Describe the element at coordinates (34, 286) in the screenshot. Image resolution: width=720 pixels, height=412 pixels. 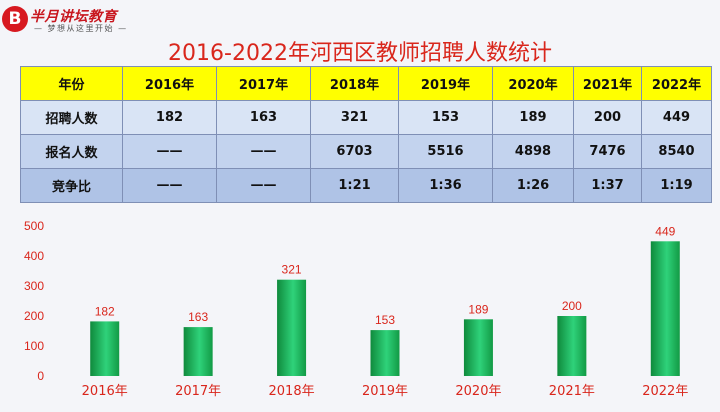
I see `y-tick-label: 300` at that location.